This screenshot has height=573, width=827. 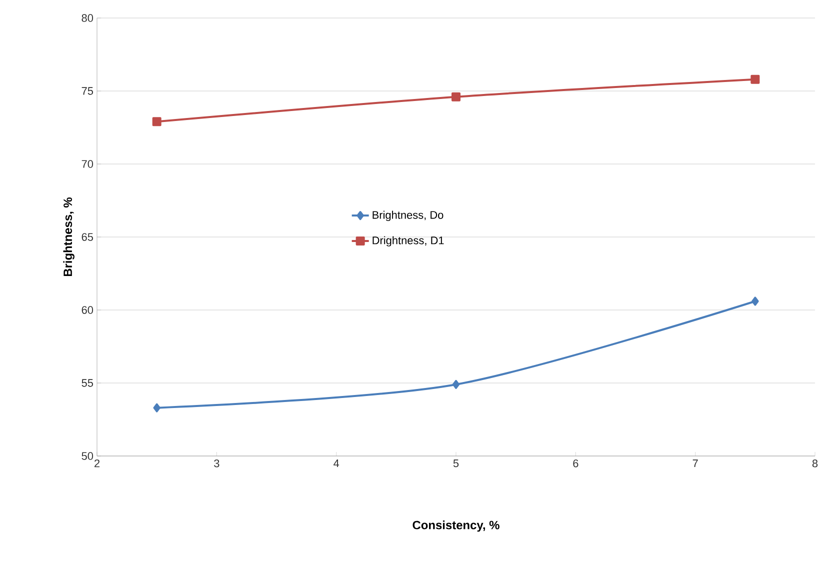 I want to click on x-tick-label: 3, so click(x=217, y=464).